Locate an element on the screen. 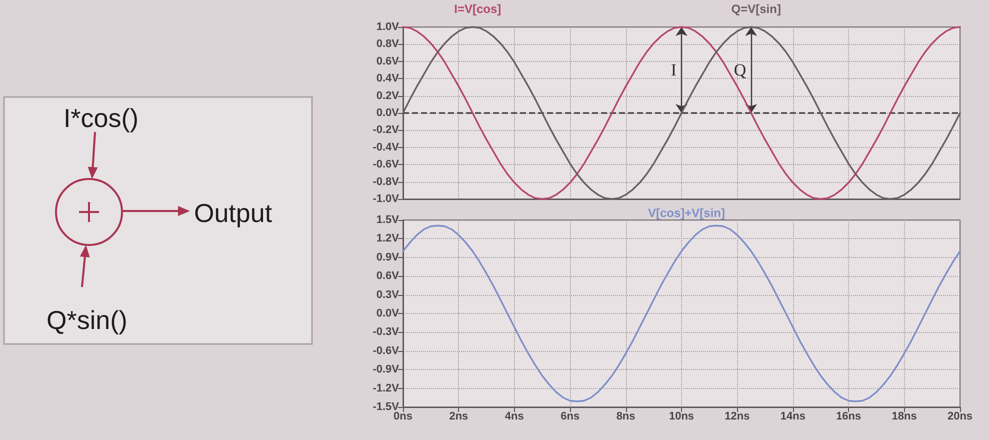  y-tick-label: 0.3V is located at coordinates (388, 294).